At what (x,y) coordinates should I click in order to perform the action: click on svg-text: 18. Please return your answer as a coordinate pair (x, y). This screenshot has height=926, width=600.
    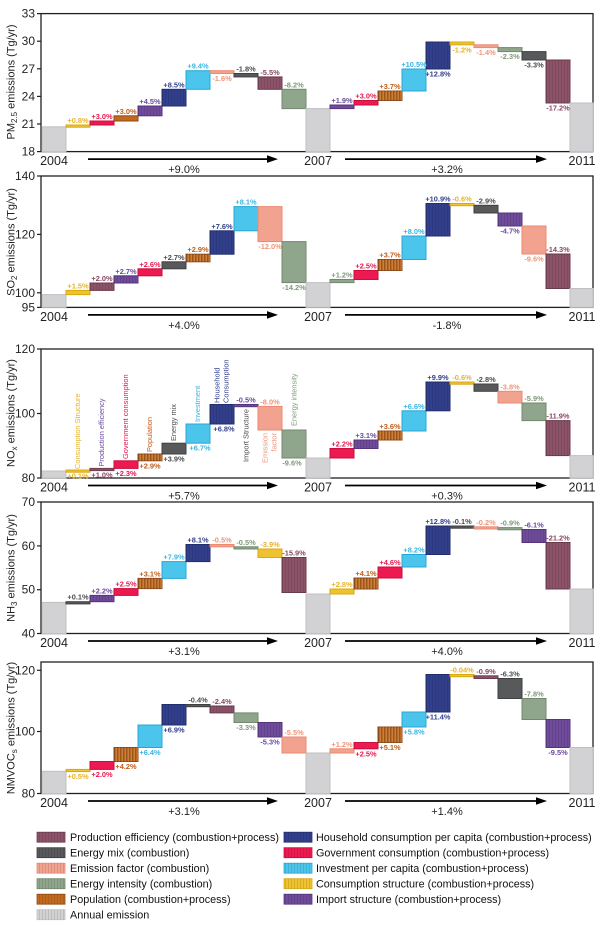
    Looking at the image, I should click on (29, 152).